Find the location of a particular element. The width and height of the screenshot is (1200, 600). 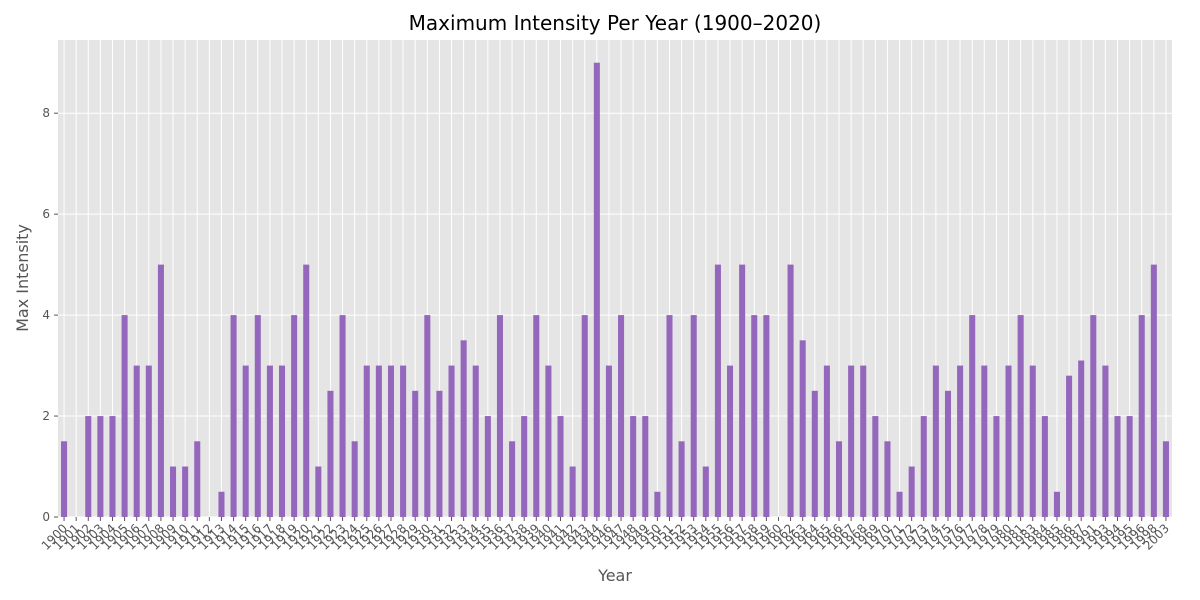

y-tick-label: 8 is located at coordinates (46, 113).